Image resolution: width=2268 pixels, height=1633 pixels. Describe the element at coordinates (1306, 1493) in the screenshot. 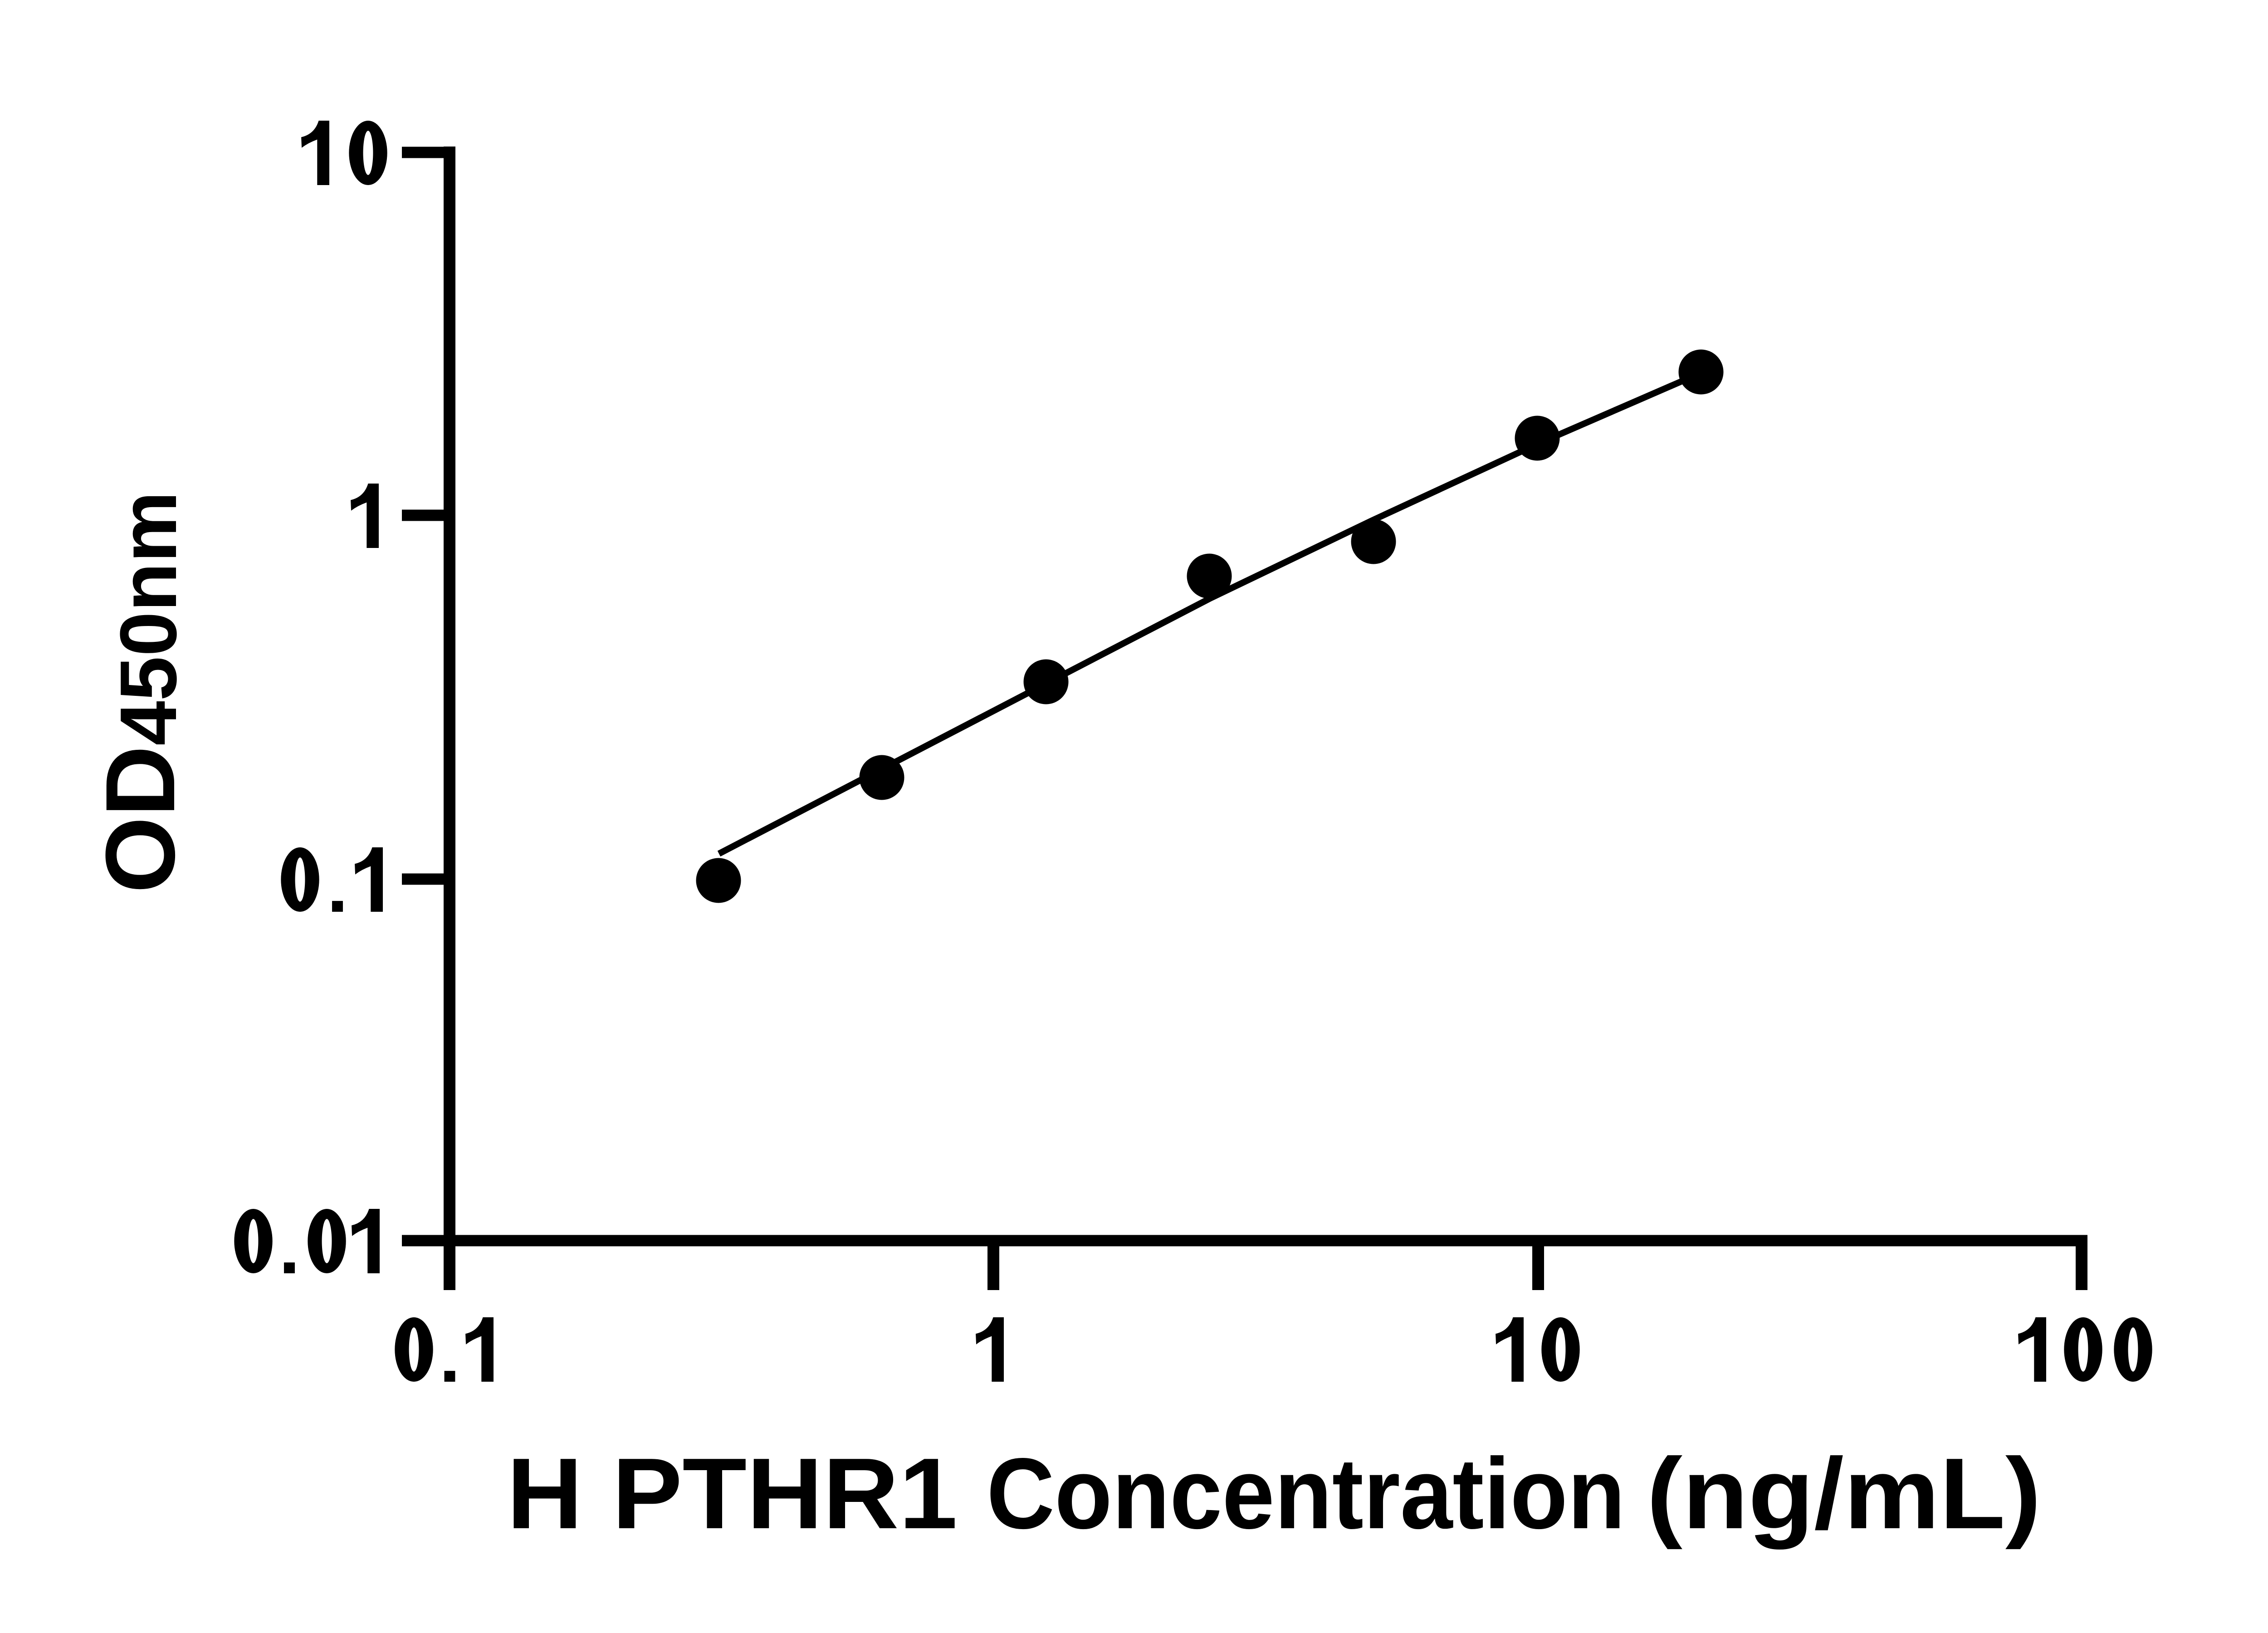

I see `svg-text: Concentration` at that location.